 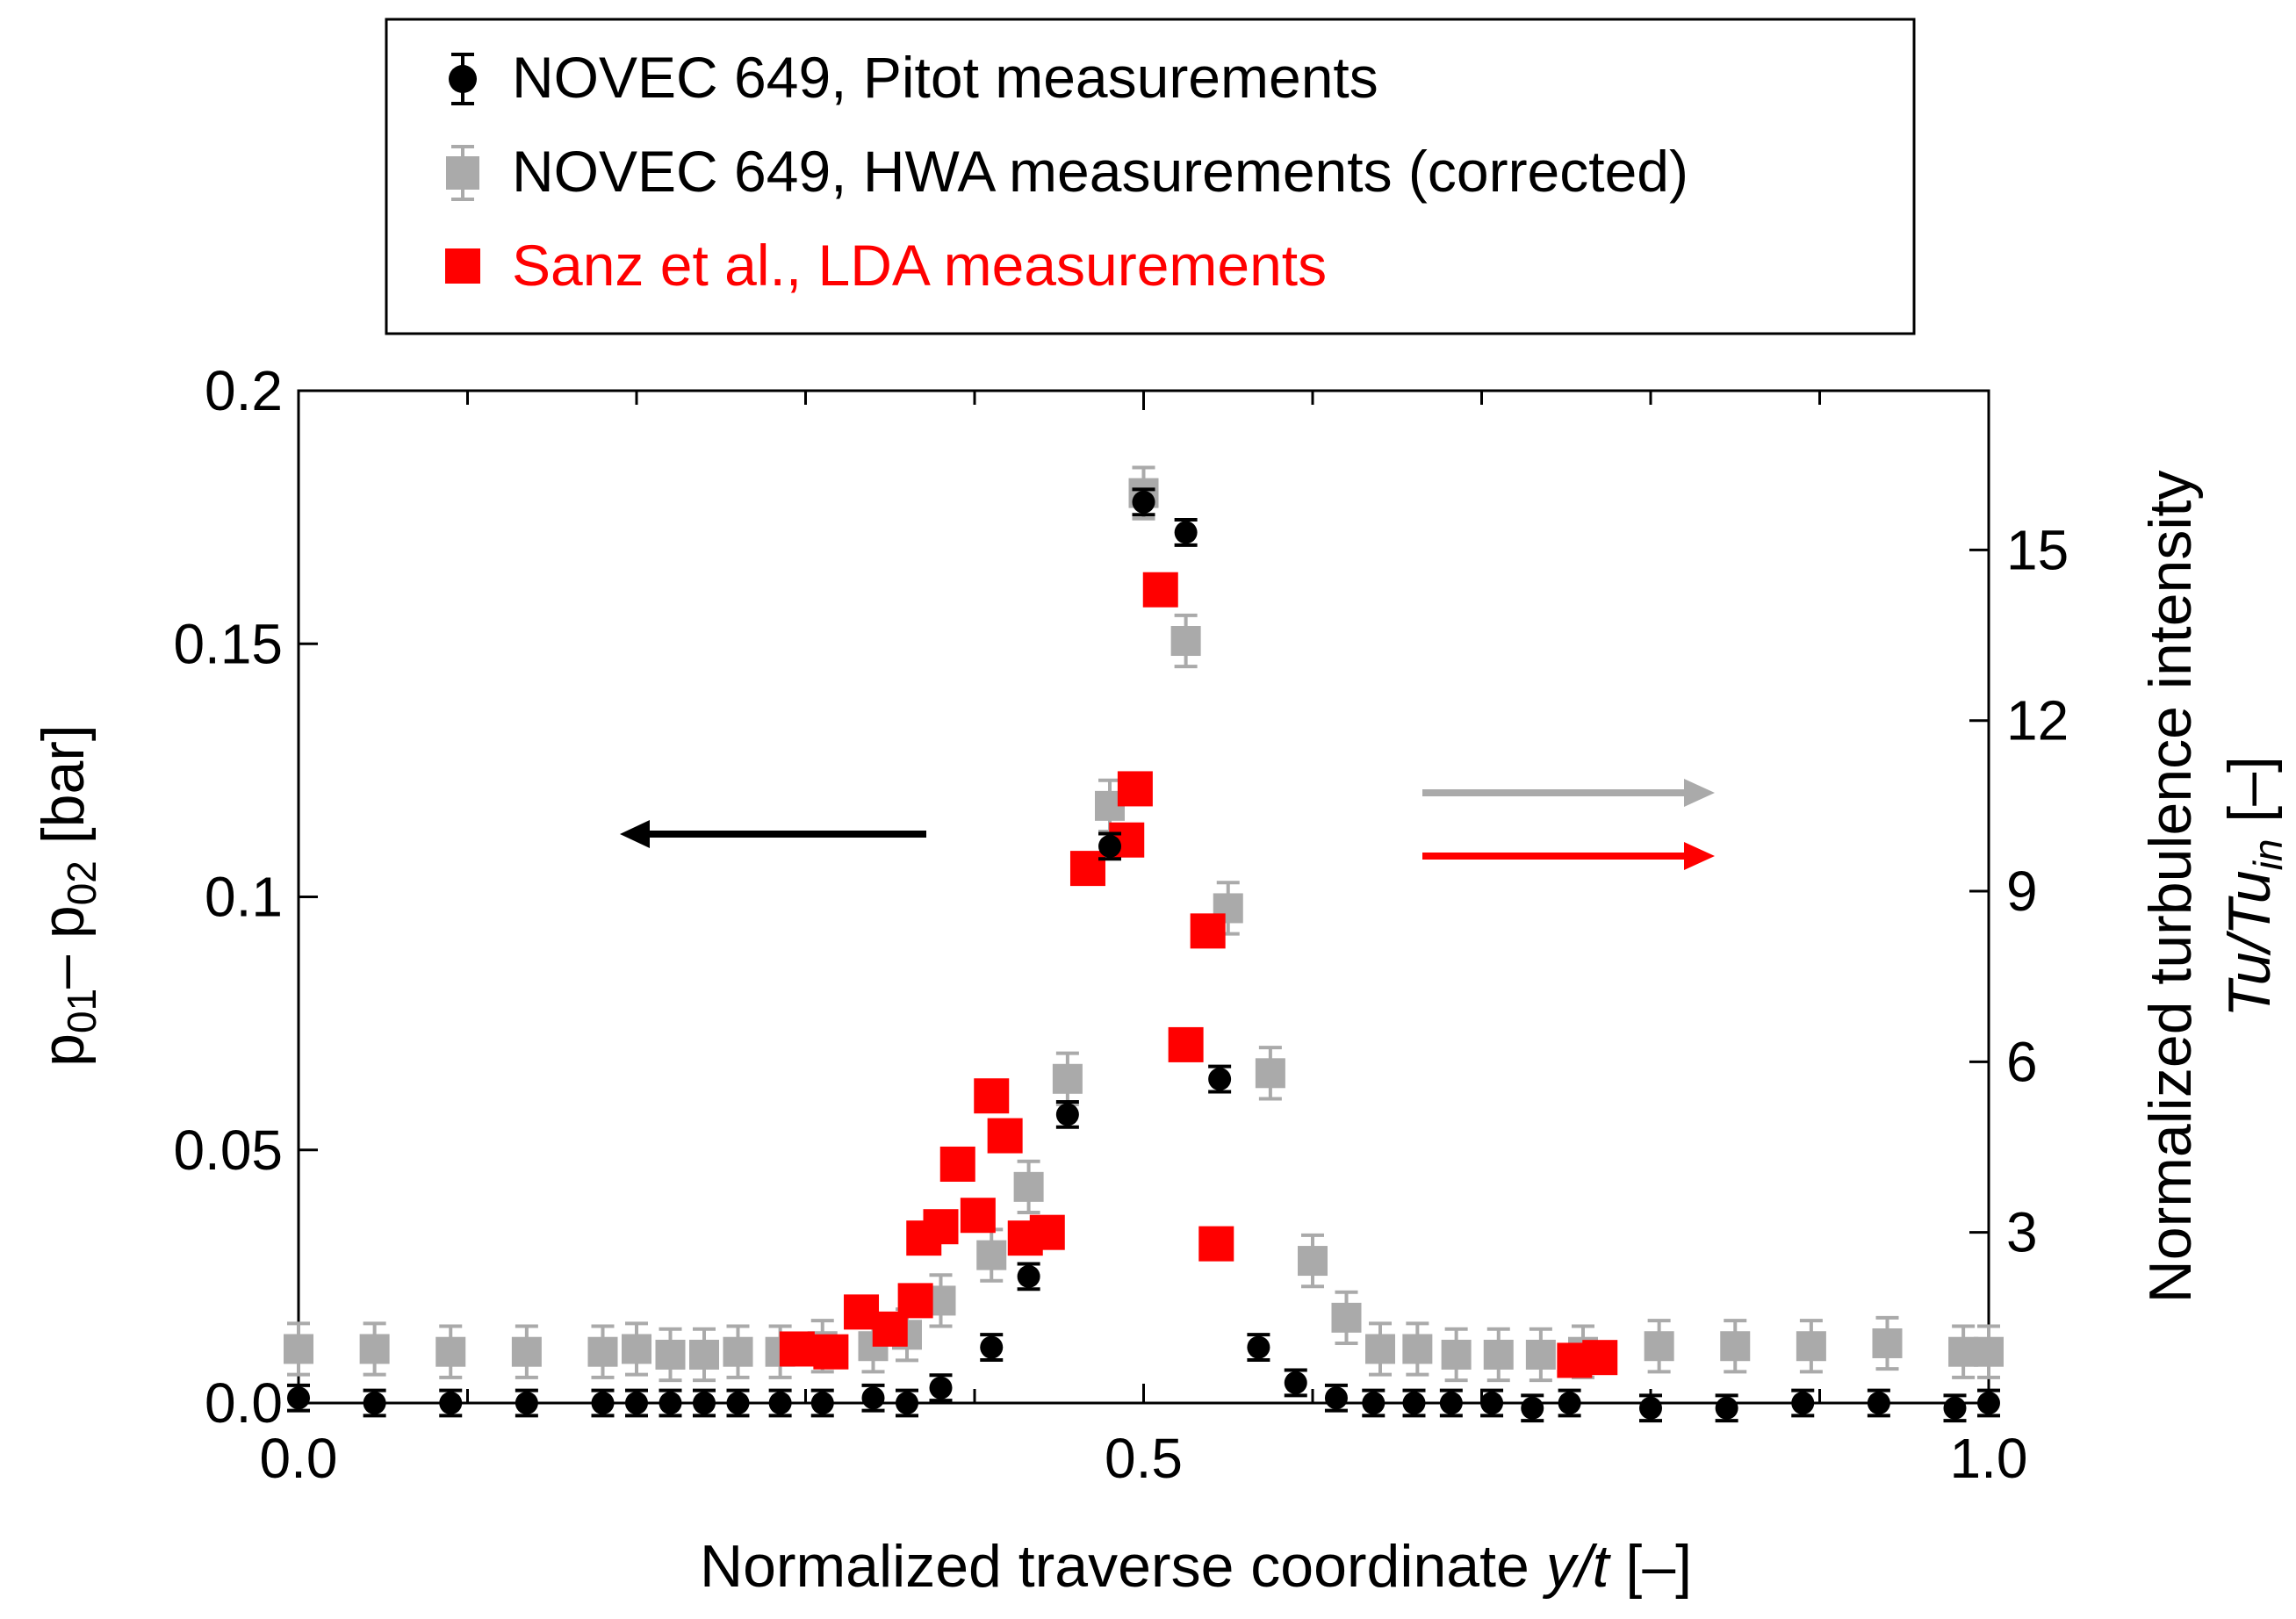 What do you see at coordinates (2254, 887) in the screenshot?
I see `y-axis-right-title-line2: Tu/Tuin [–]` at bounding box center [2254, 887].